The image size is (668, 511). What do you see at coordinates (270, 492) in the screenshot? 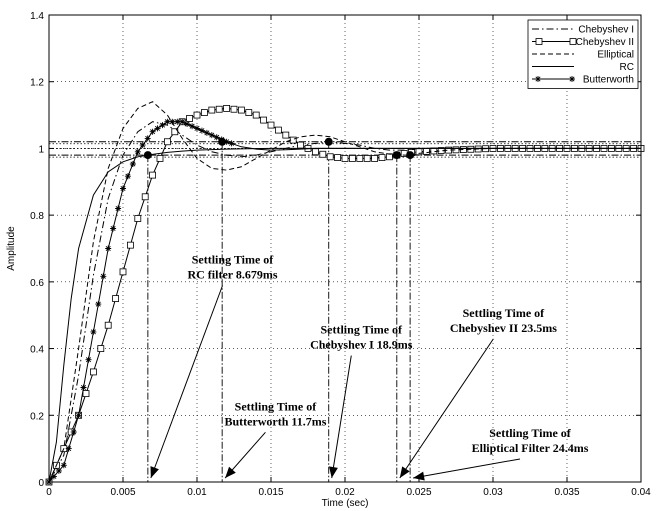
I see `x-tick-label: 0.015` at bounding box center [270, 492].